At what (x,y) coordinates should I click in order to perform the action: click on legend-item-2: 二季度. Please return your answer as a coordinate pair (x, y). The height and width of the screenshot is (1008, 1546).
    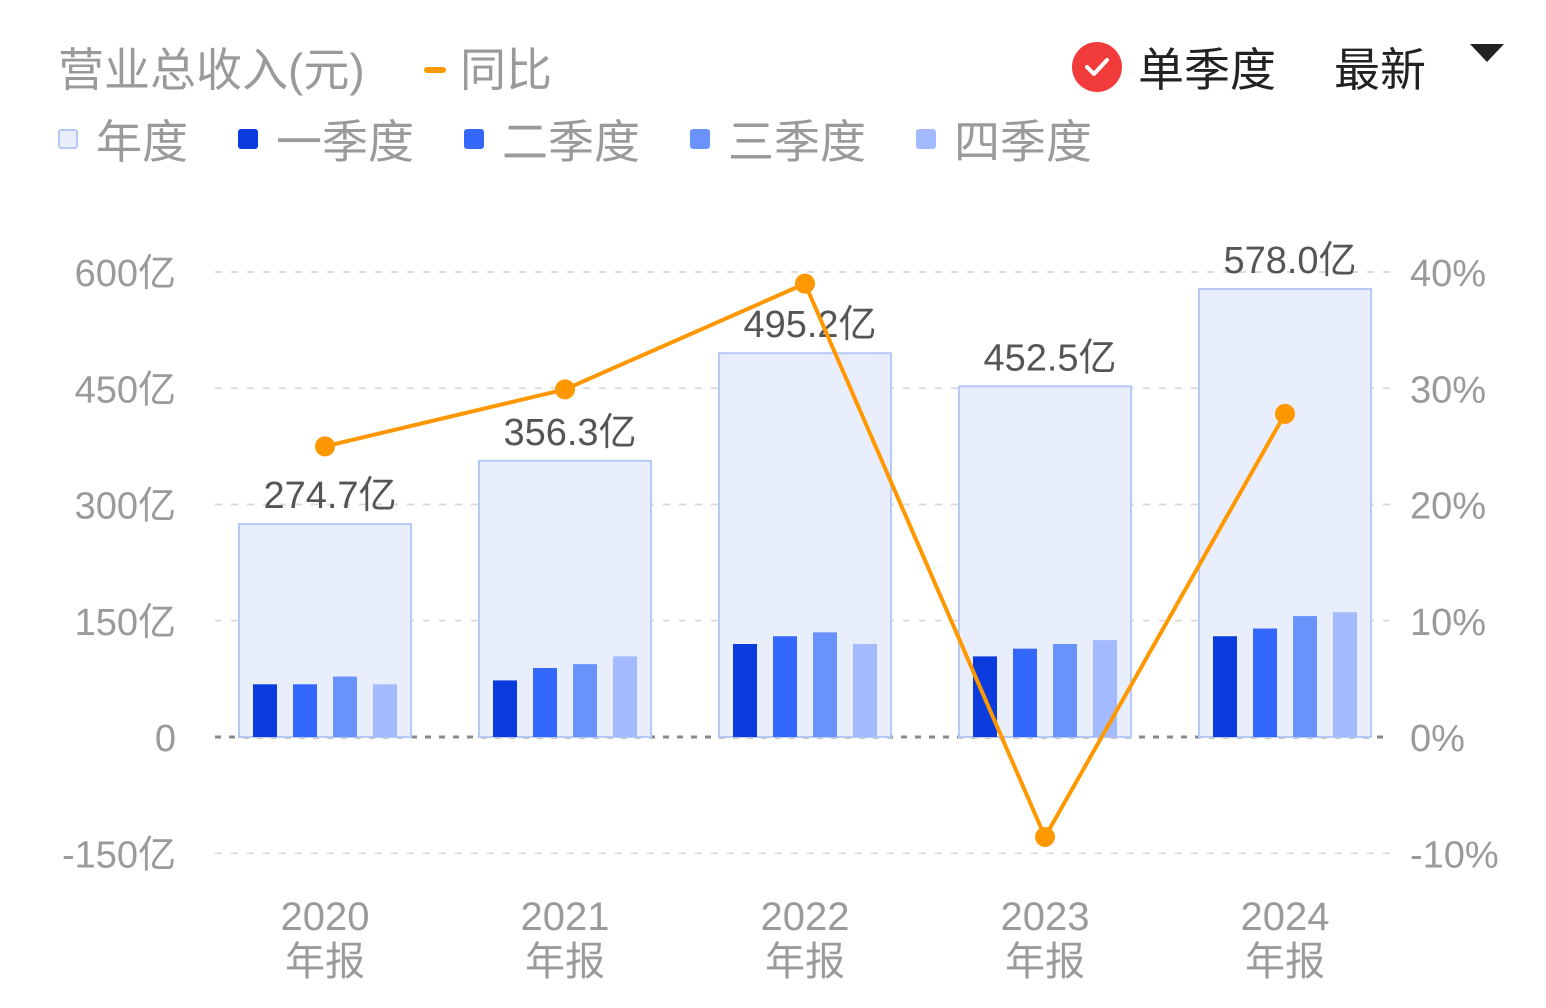
    Looking at the image, I should click on (552, 139).